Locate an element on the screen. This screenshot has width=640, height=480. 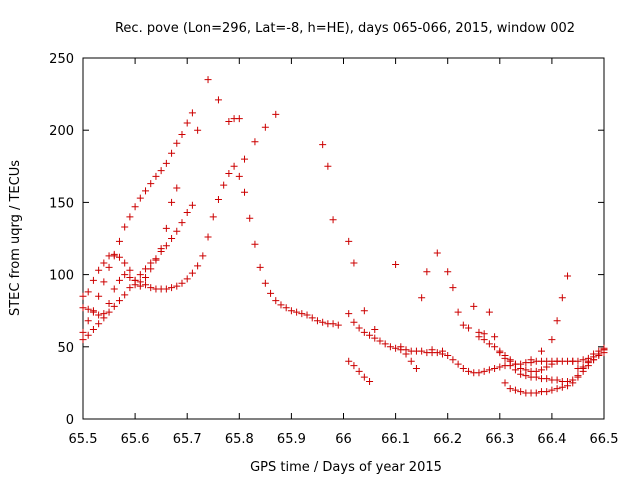
x-tick-label: 66.5 is located at coordinates (604, 439).